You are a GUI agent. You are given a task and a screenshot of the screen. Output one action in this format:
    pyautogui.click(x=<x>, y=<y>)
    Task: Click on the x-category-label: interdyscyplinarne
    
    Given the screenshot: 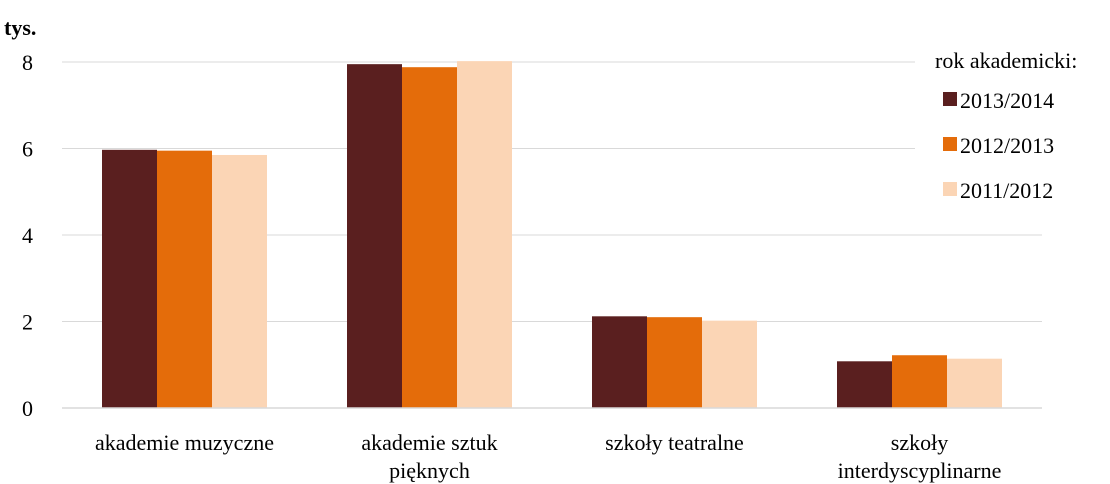 What is the action you would take?
    pyautogui.click(x=920, y=470)
    